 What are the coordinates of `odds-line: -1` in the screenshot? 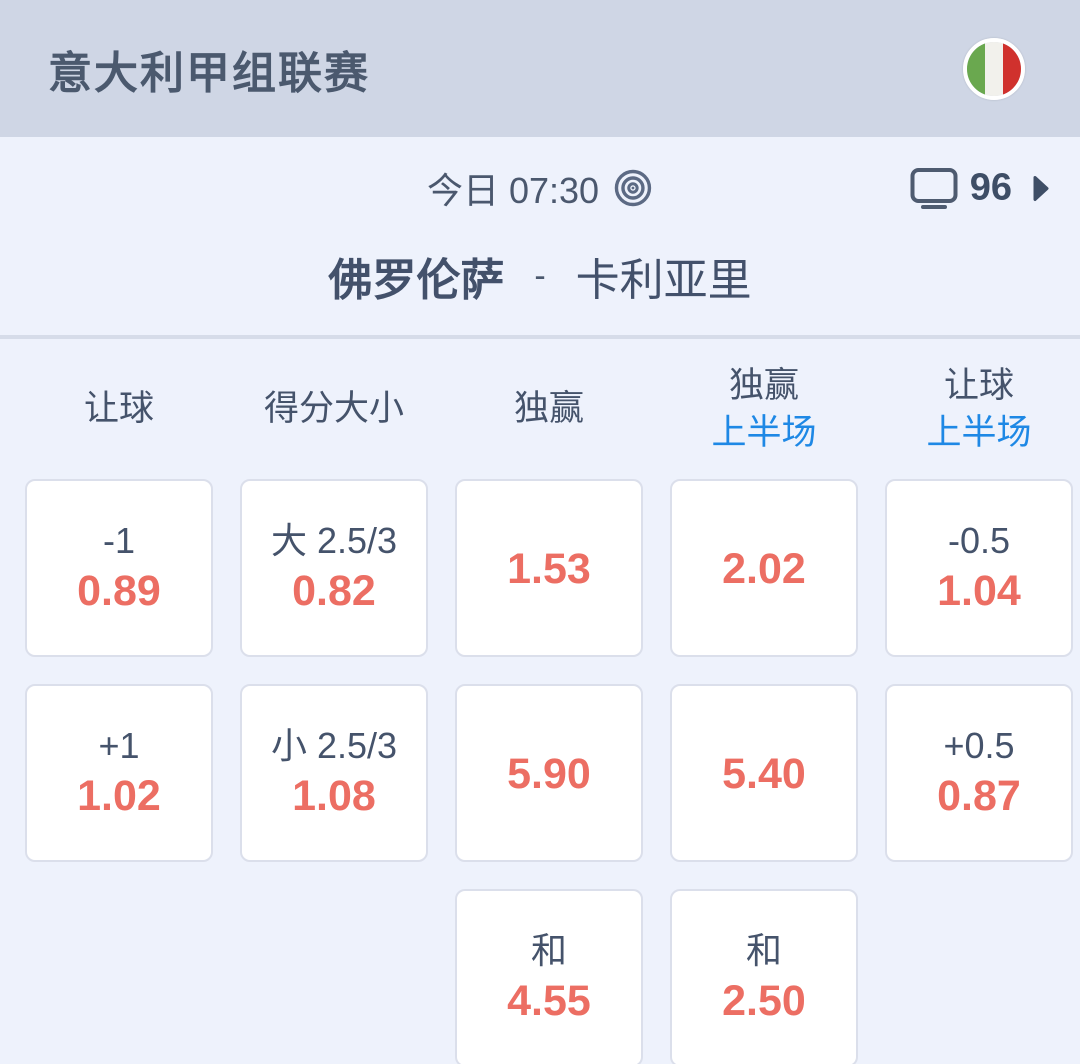 It's located at (118, 540).